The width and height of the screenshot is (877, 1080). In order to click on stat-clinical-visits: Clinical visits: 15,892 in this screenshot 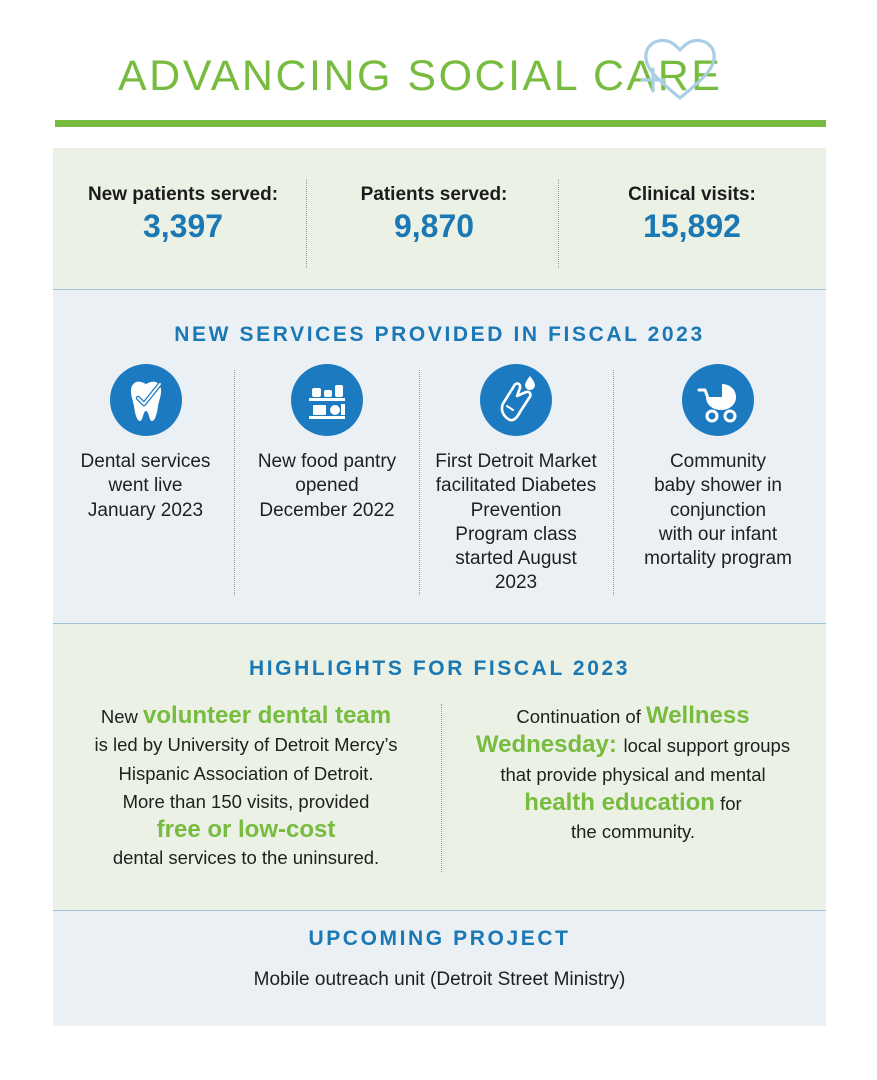, I will do `click(692, 214)`.